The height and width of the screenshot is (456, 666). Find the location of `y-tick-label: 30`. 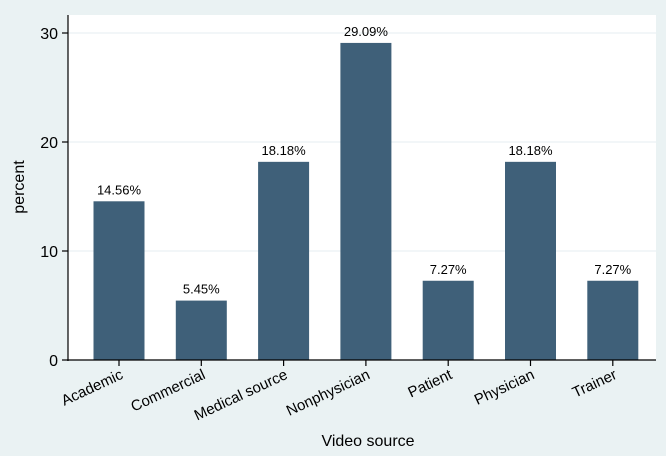

y-tick-label: 30 is located at coordinates (49, 34).